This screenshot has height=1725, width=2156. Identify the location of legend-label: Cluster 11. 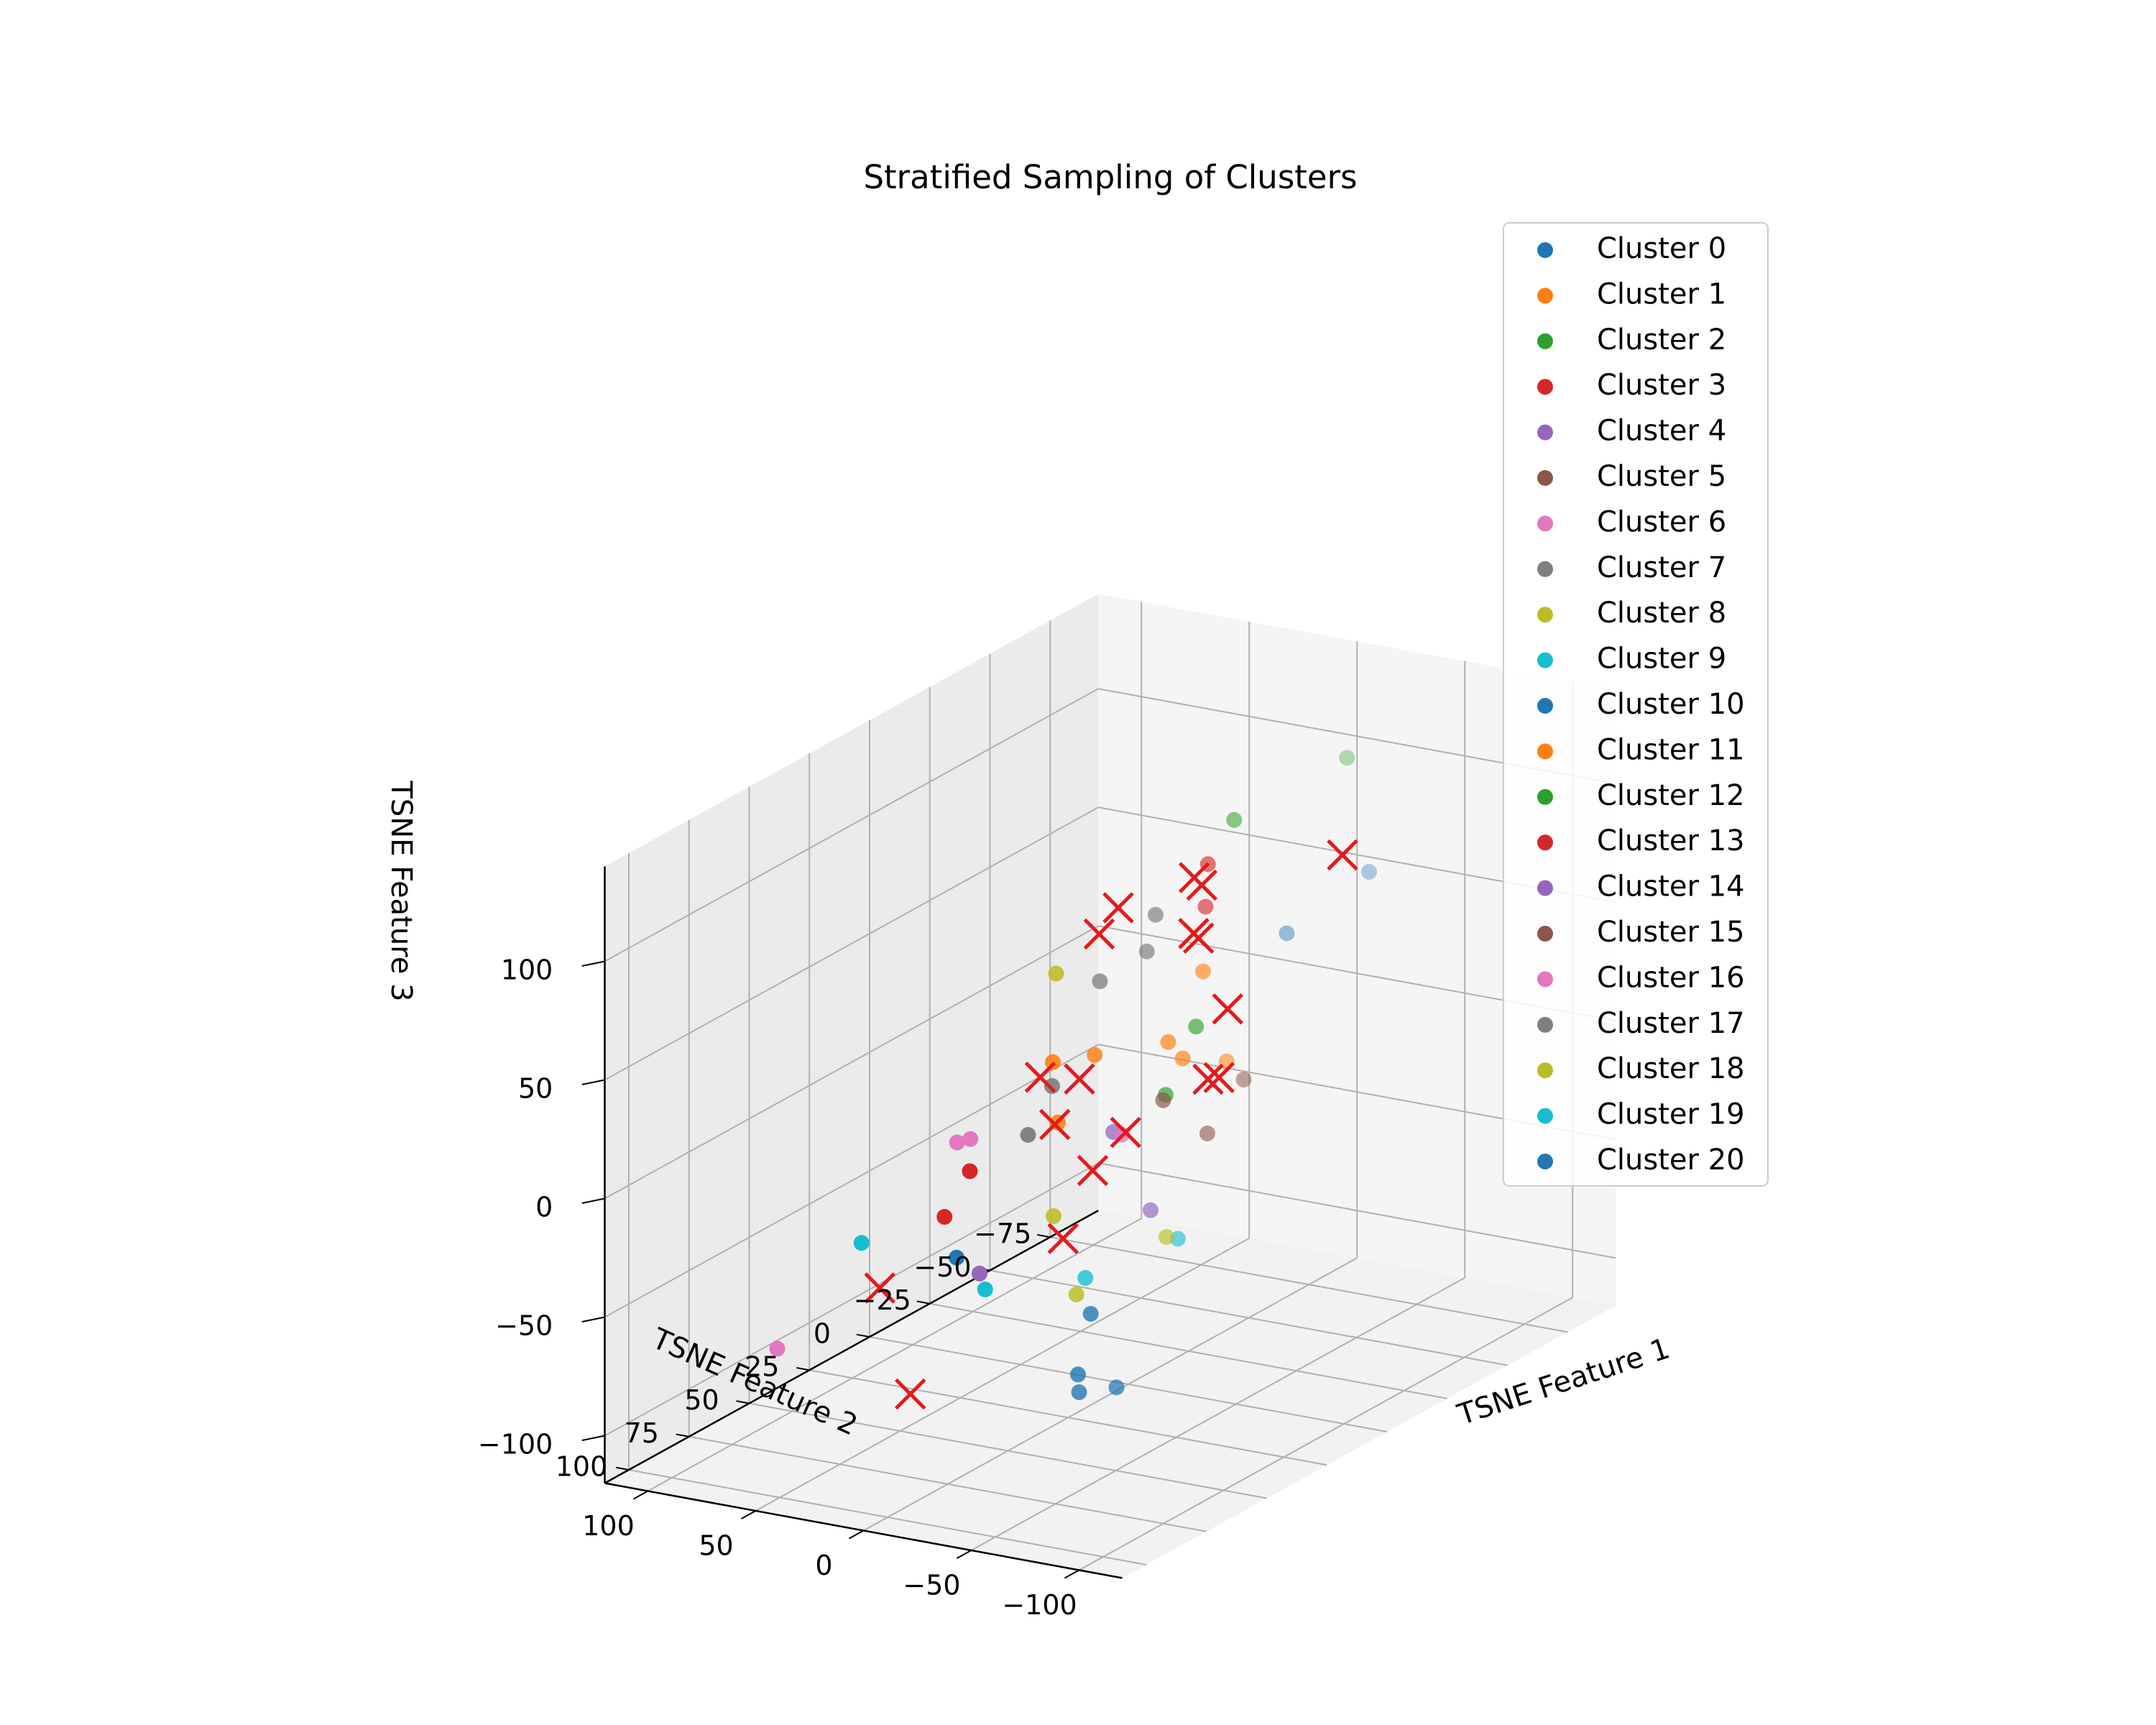
(1671, 749).